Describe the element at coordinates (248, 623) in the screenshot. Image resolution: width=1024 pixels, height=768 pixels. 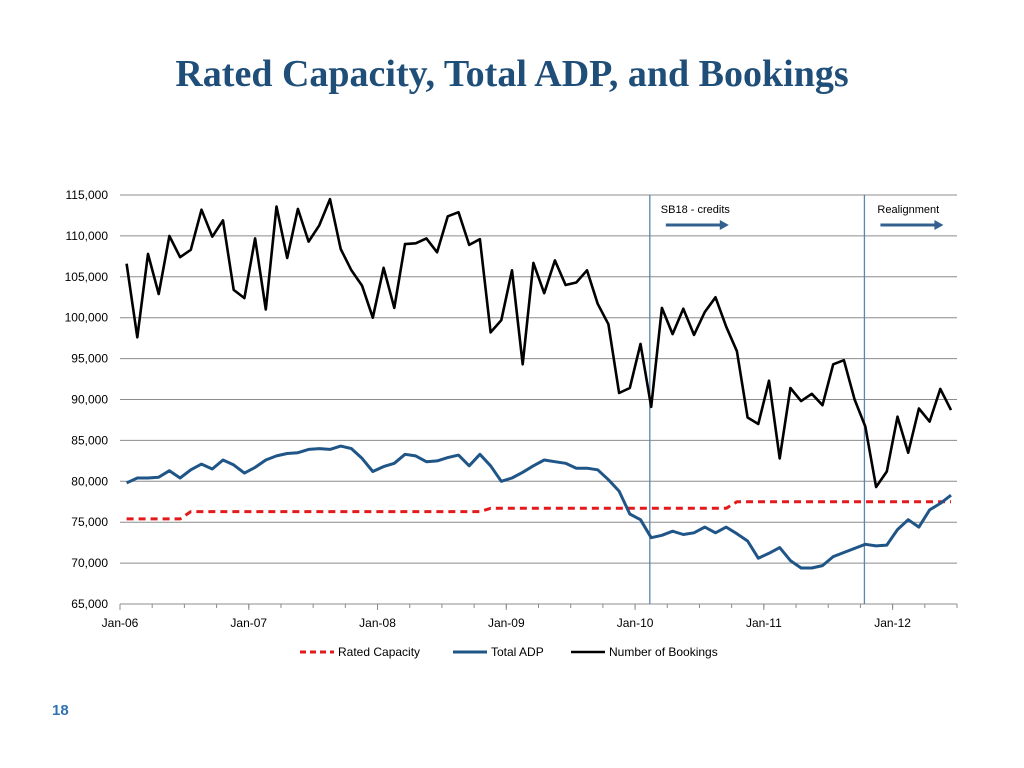
I see `x-tick-label: Jan-07` at that location.